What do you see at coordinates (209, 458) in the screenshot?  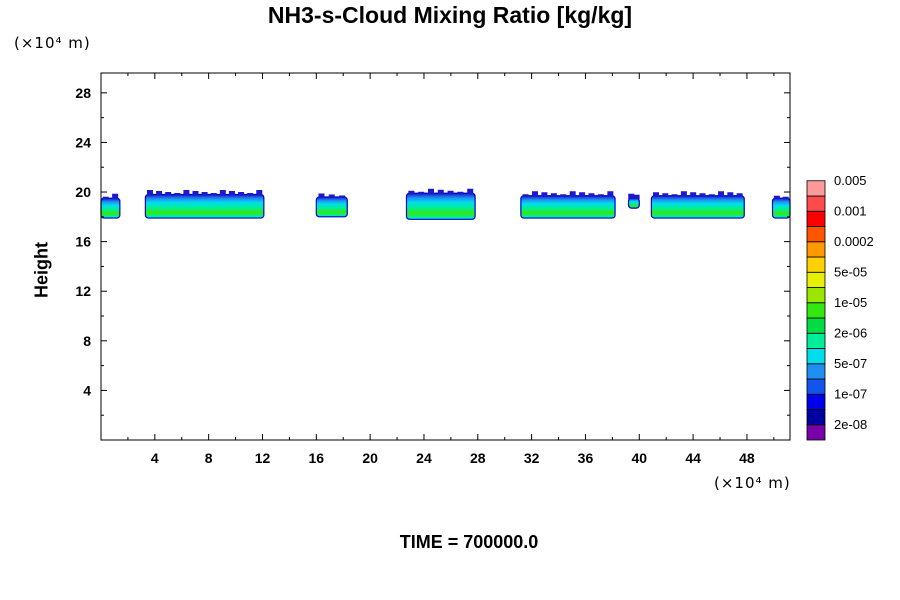 I see `x-tick-label: 8` at bounding box center [209, 458].